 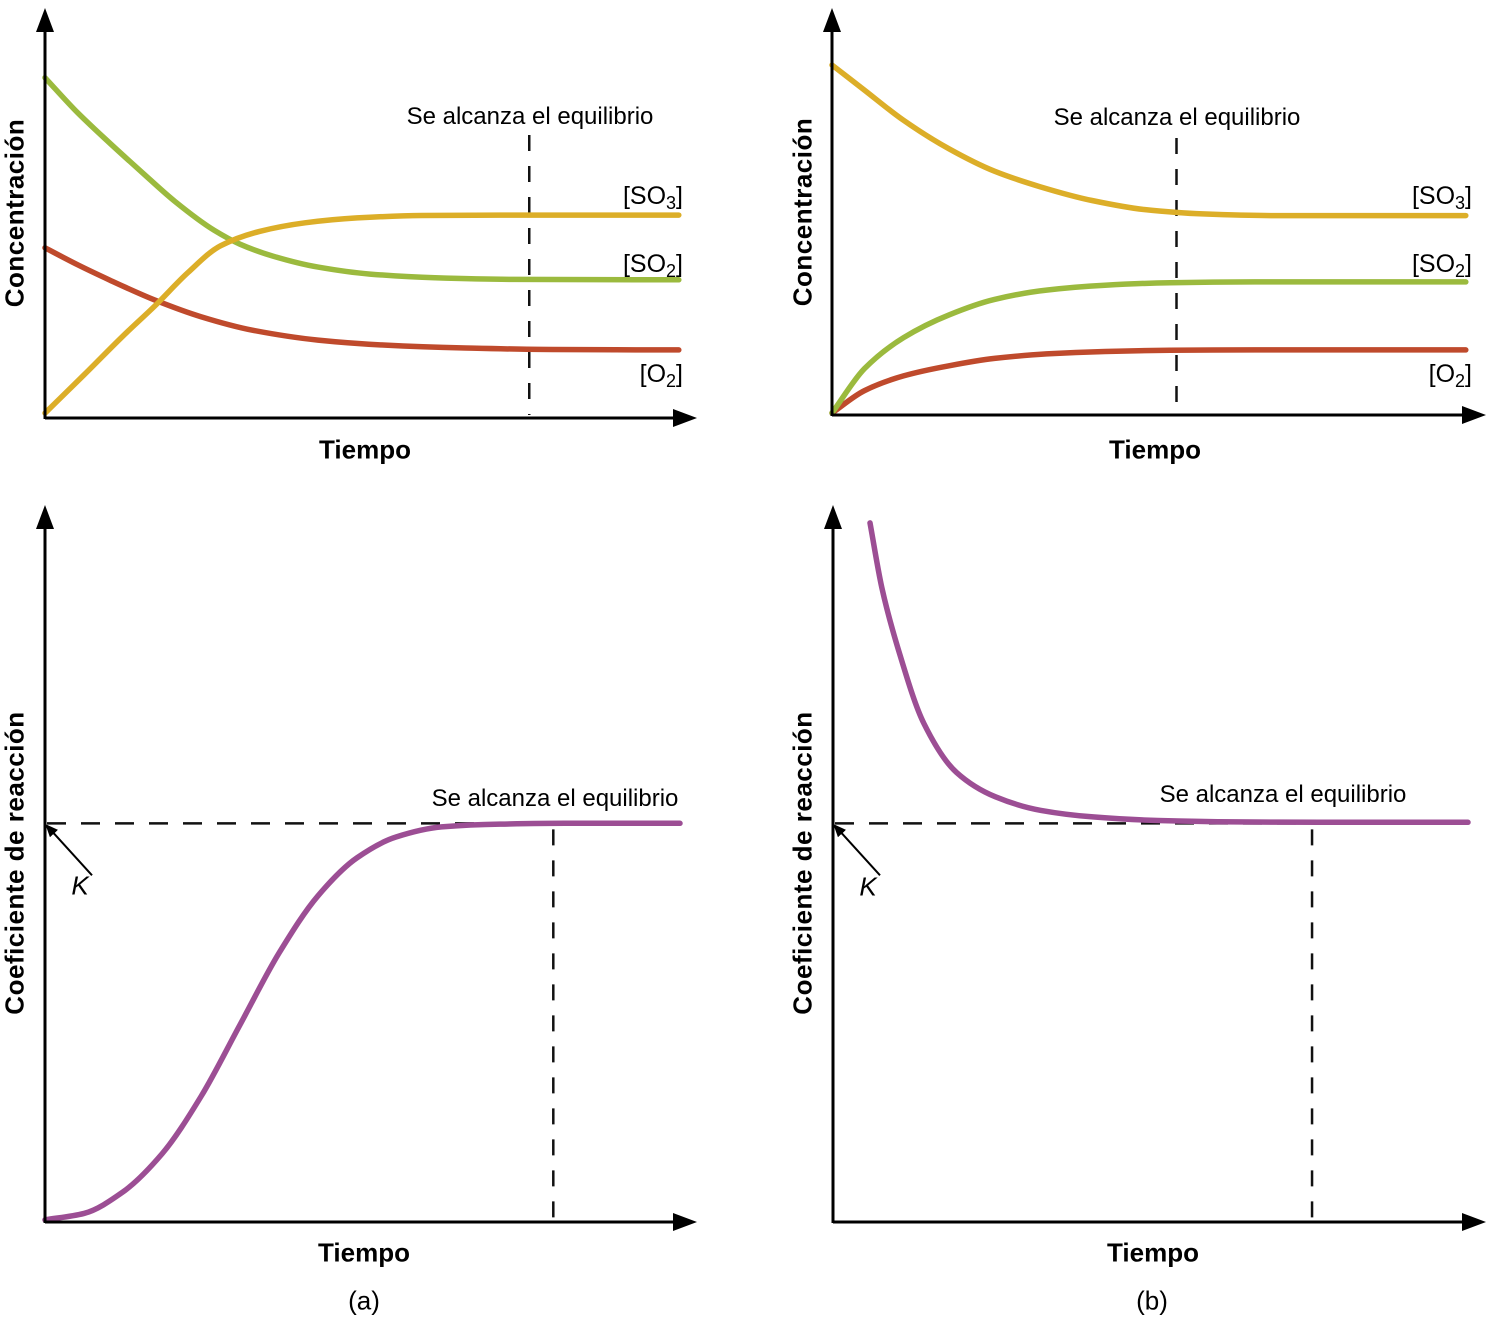 I want to click on series-label-so2-b: [SO2], so click(x=1442, y=266).